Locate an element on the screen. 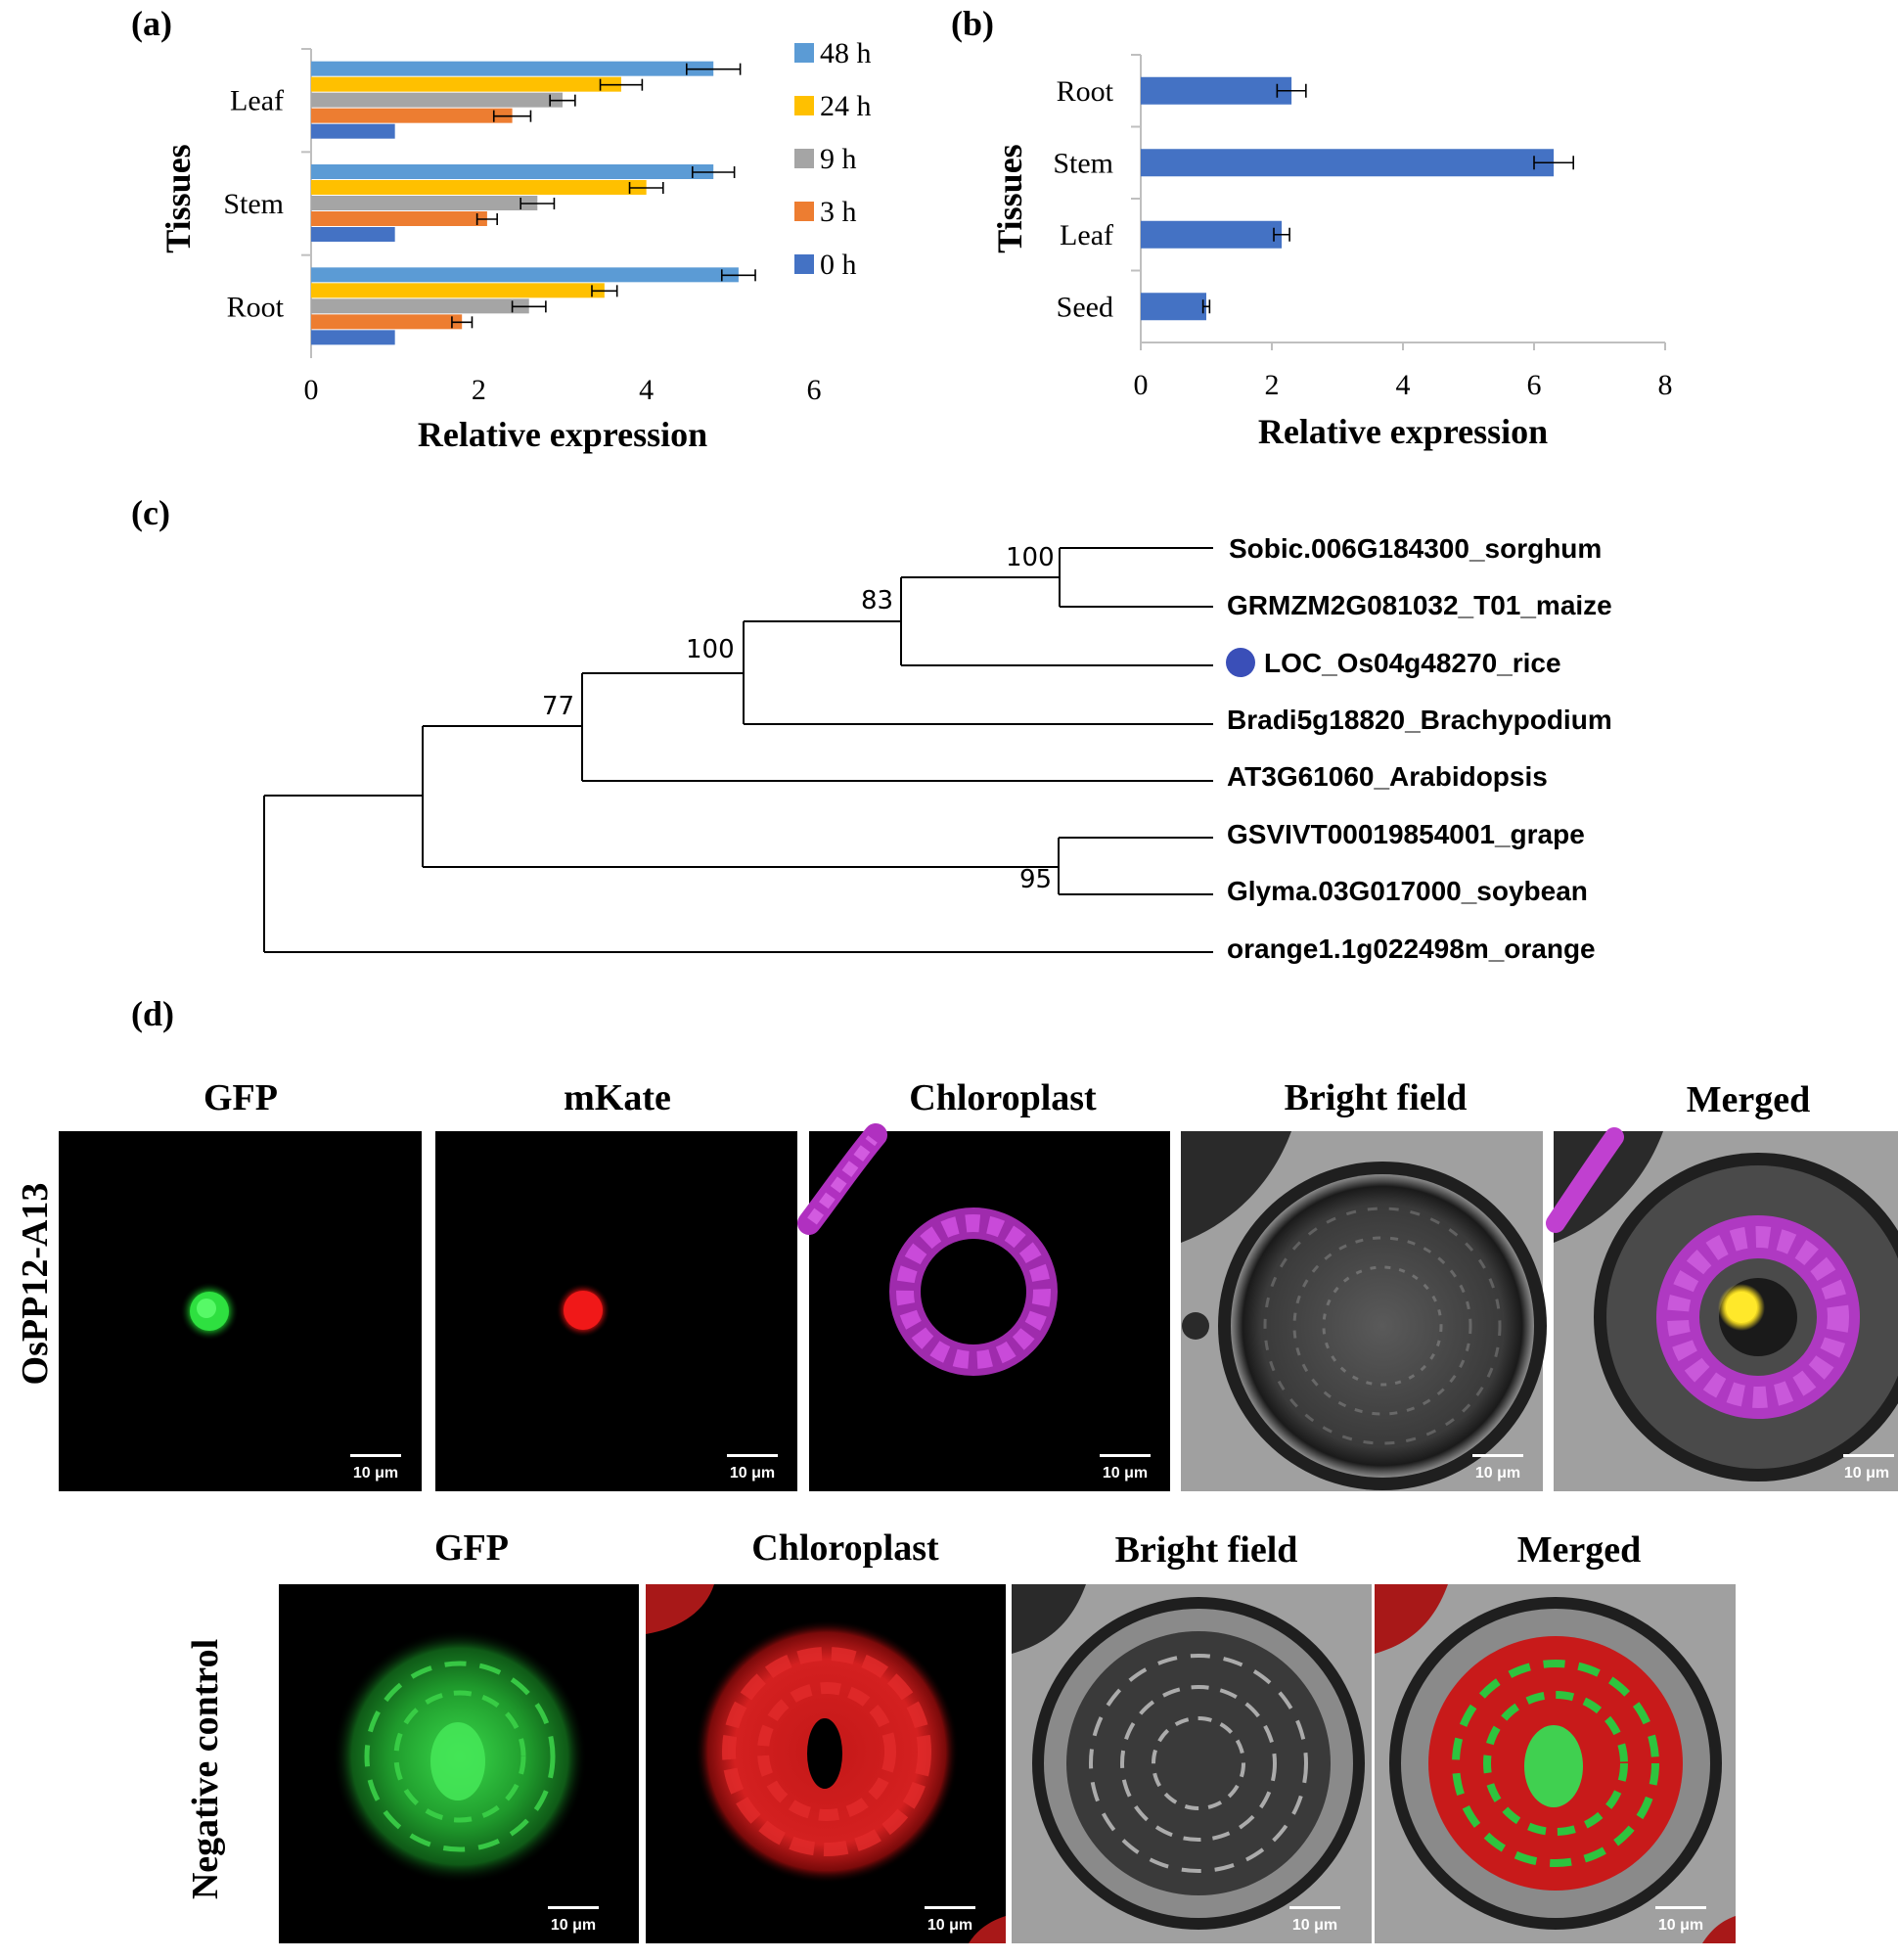 The width and height of the screenshot is (1898, 1960). x-tick-label: 8 is located at coordinates (1665, 385).